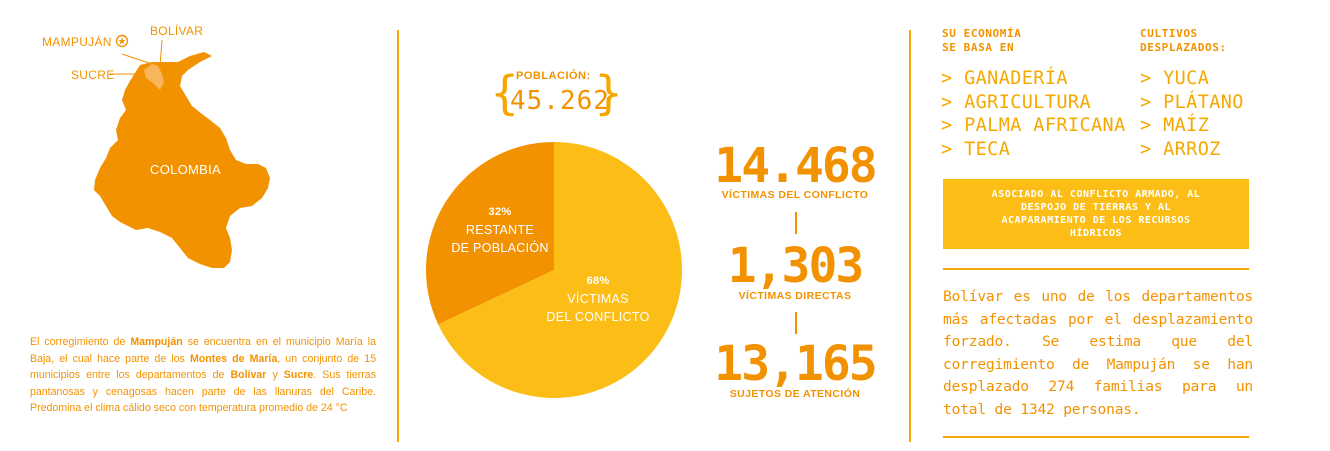 The width and height of the screenshot is (1330, 451). I want to click on rule-top, so click(1096, 269).